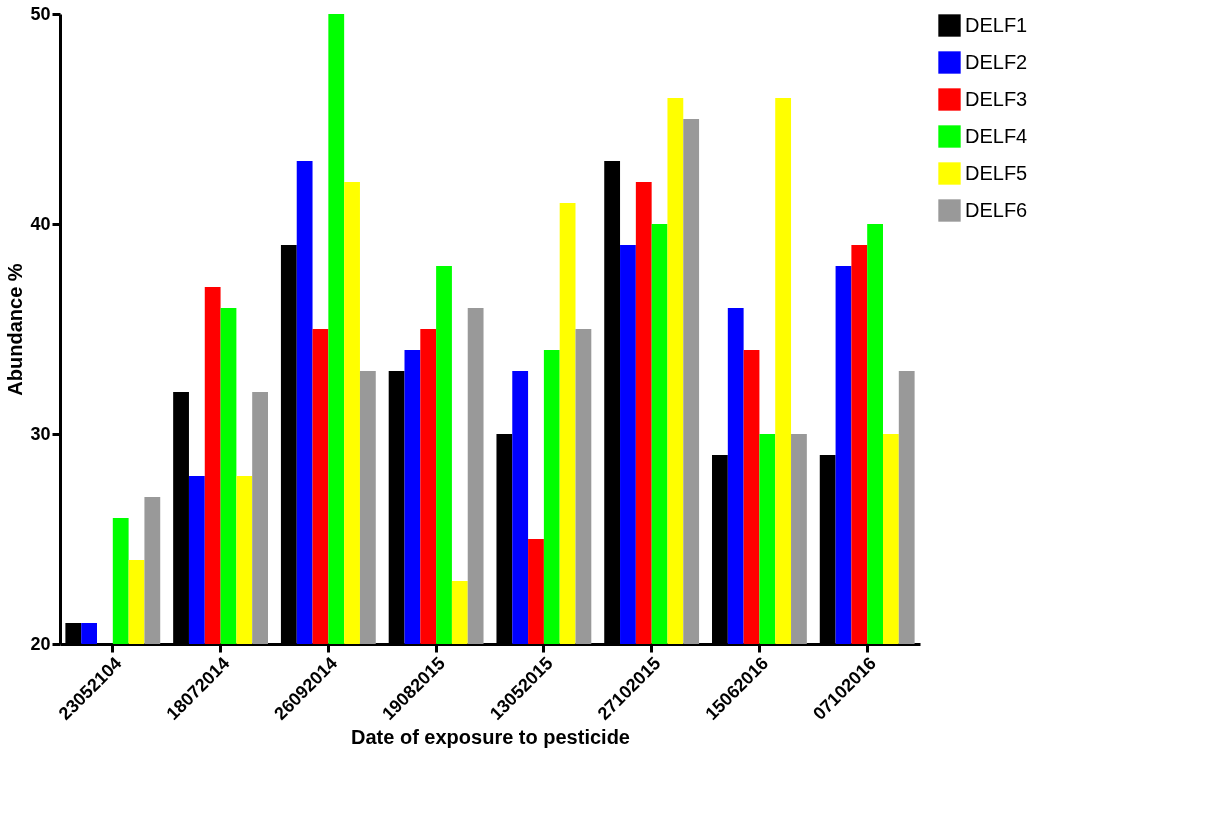 This screenshot has height=825, width=1212. I want to click on legend-label: DELF1, so click(996, 24).